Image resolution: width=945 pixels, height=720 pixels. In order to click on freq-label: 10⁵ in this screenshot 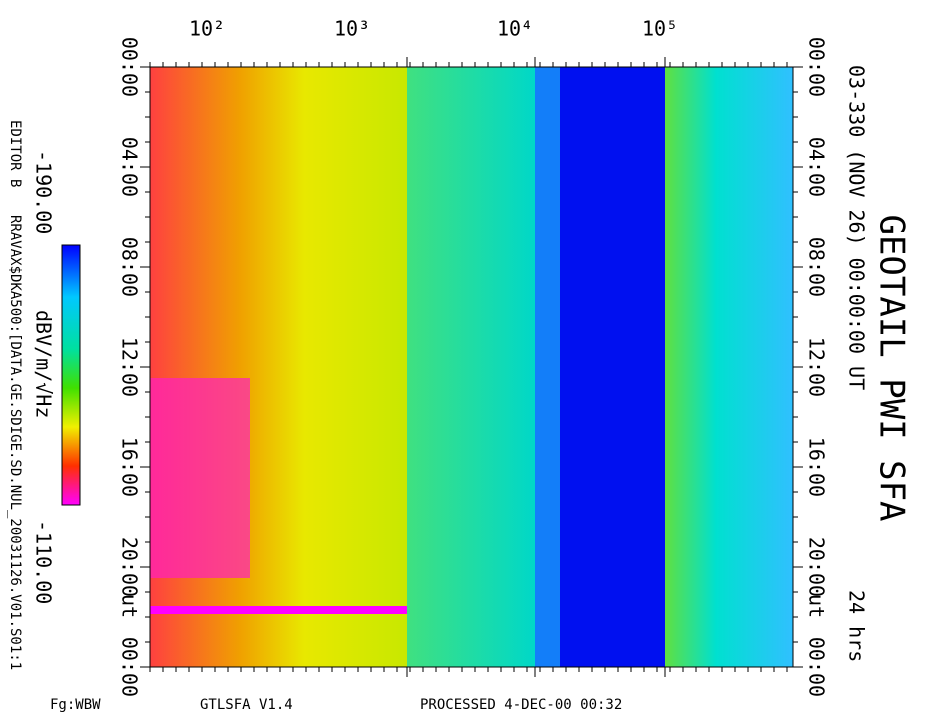, I will do `click(660, 29)`.